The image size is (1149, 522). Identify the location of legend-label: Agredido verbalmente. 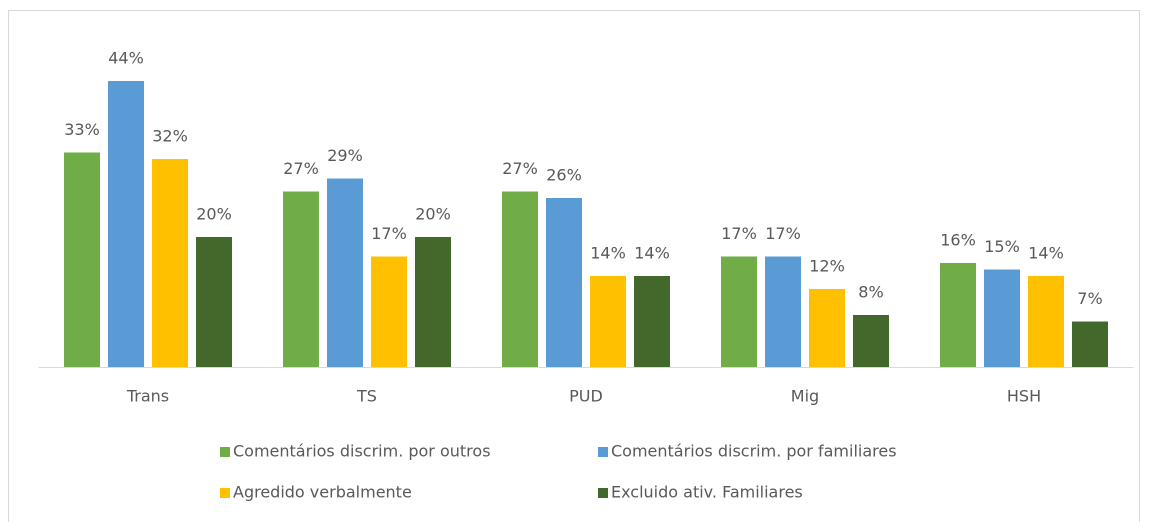
(322, 492).